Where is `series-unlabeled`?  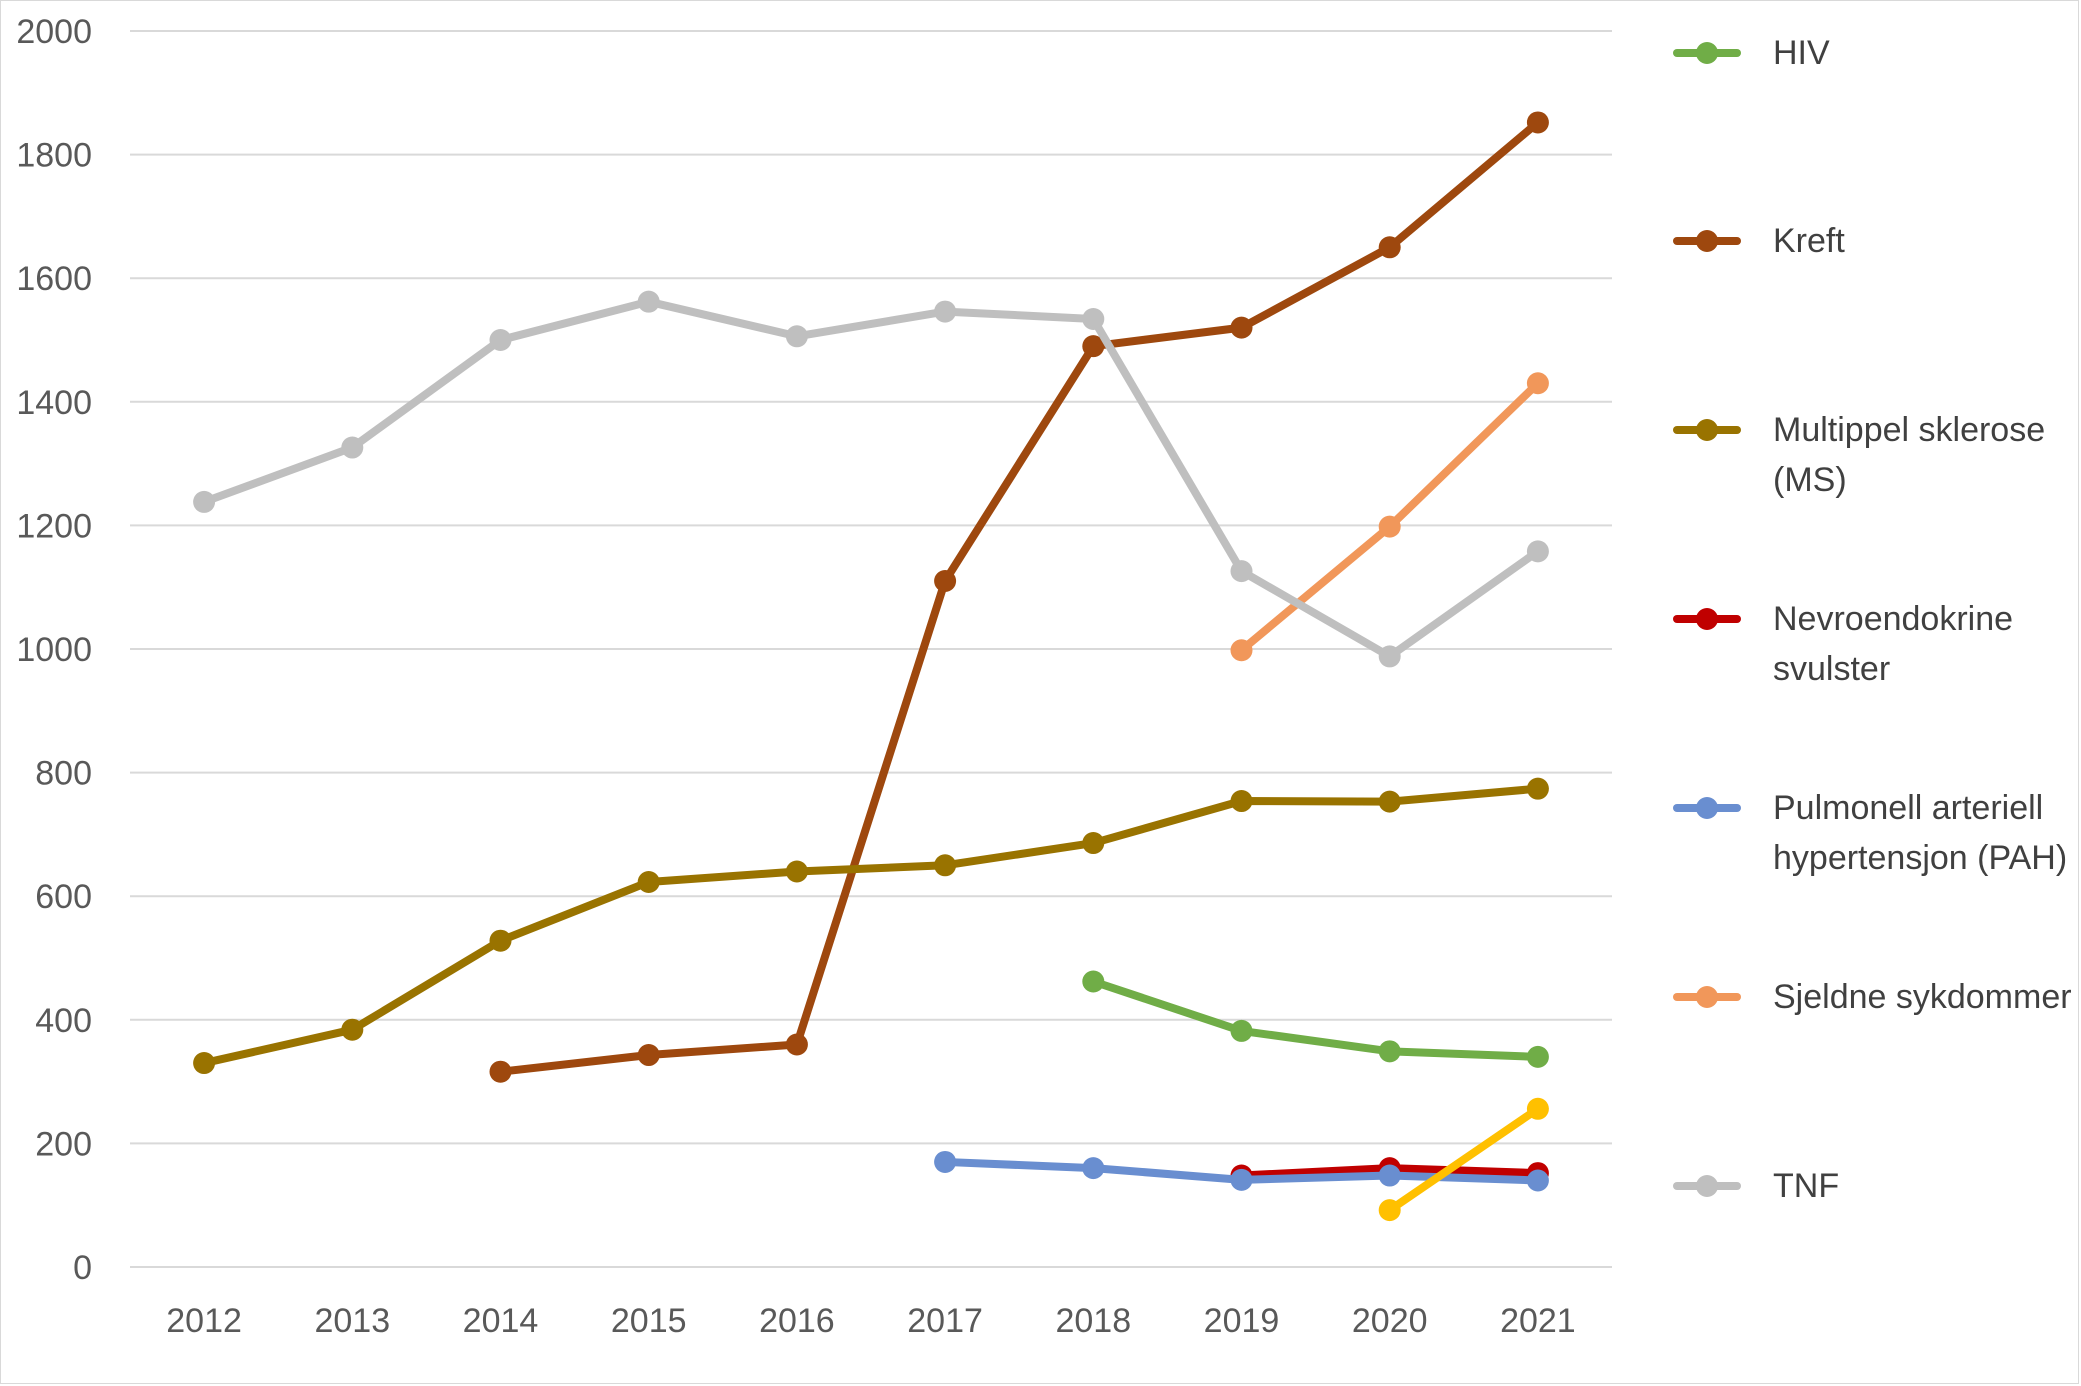
series-unlabeled is located at coordinates (1463, 1159).